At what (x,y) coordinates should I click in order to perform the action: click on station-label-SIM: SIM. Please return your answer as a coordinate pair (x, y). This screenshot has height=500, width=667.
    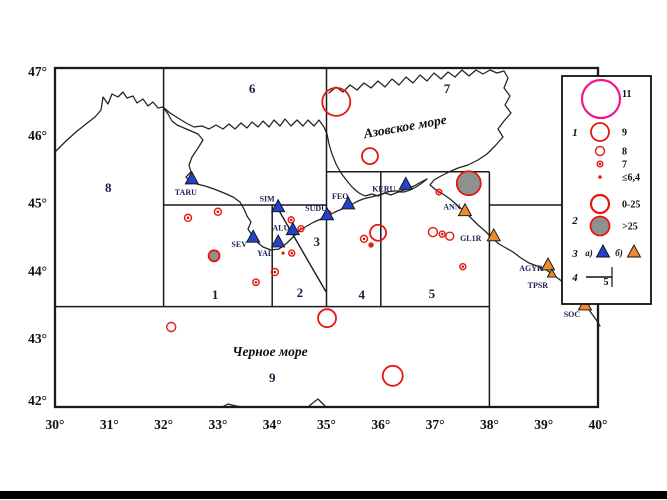
    Looking at the image, I should click on (268, 199).